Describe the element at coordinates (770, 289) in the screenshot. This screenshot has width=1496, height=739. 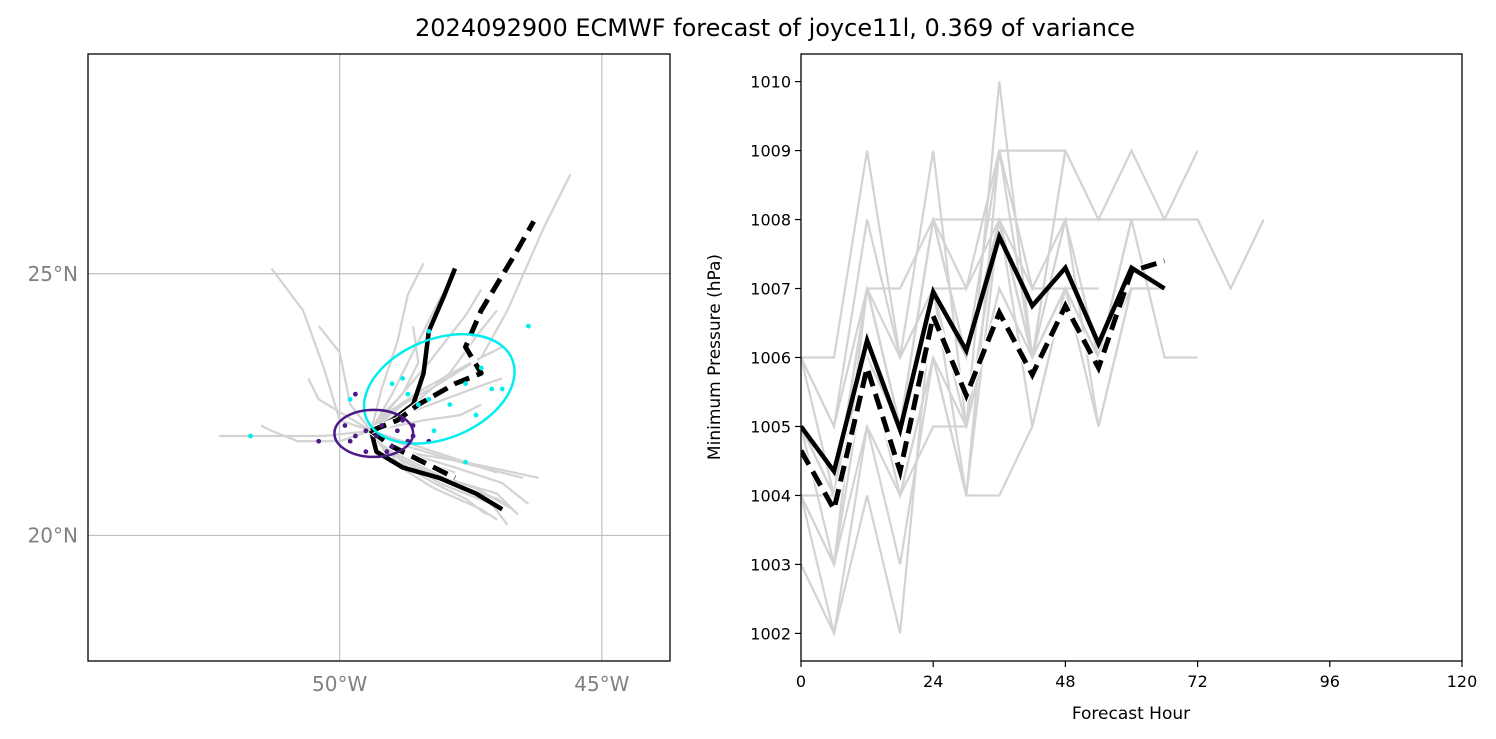
I see `y-tick-label: 1007` at that location.